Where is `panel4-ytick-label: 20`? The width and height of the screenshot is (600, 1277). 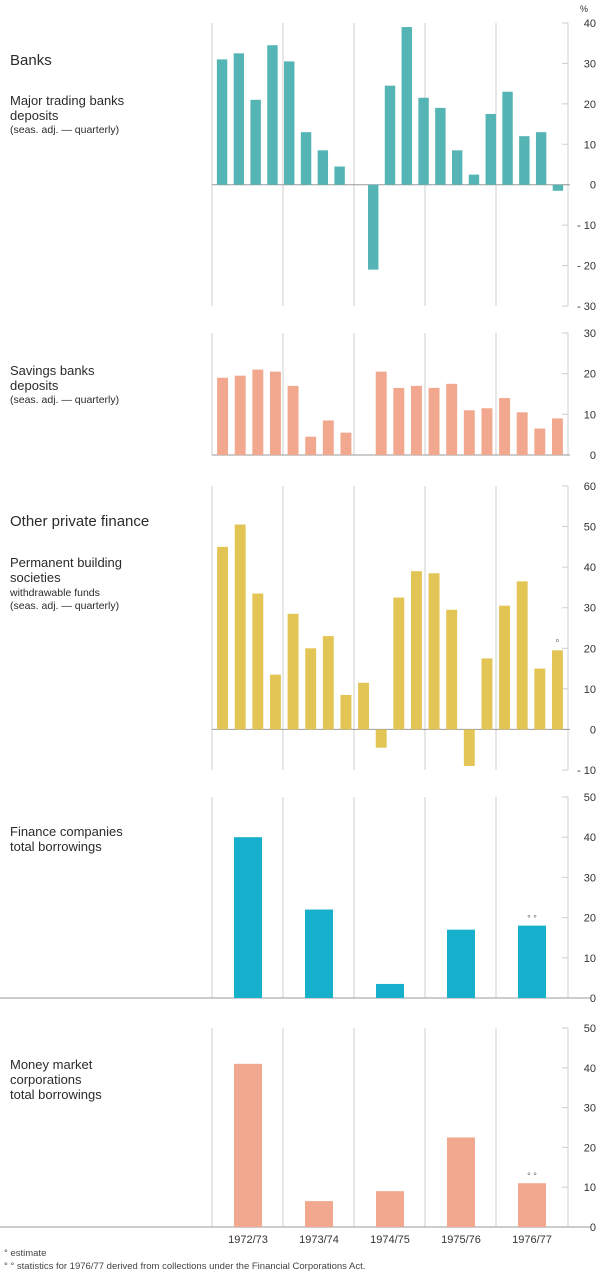 panel4-ytick-label: 20 is located at coordinates (590, 919).